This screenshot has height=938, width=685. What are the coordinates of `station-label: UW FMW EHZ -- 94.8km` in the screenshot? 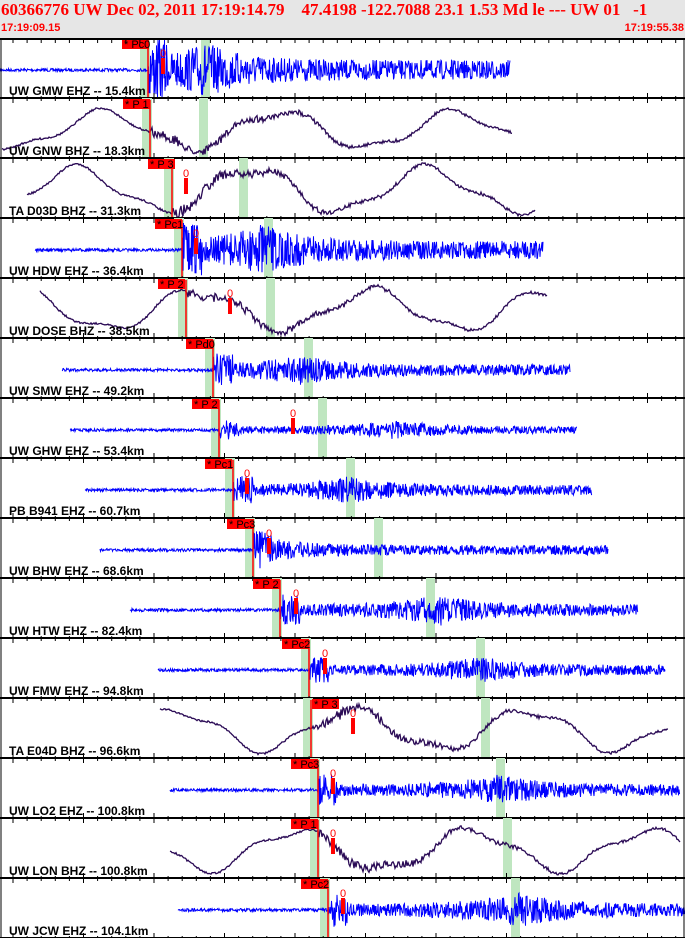 It's located at (76, 691).